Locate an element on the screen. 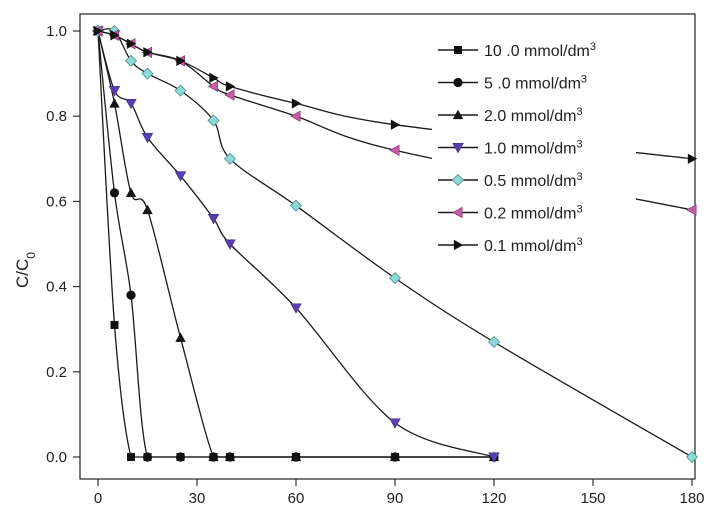 The height and width of the screenshot is (512, 709). x-tick-label-3: 90 is located at coordinates (395, 498).